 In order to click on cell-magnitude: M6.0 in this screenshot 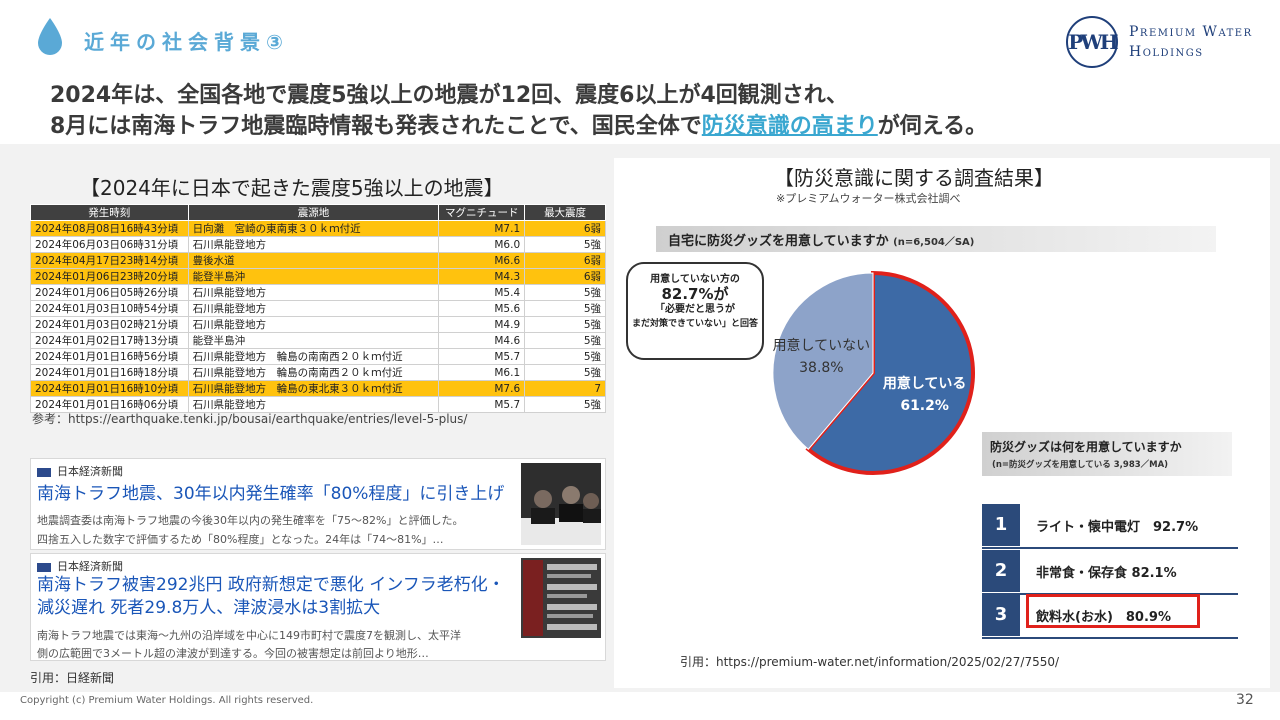, I will do `click(482, 244)`.